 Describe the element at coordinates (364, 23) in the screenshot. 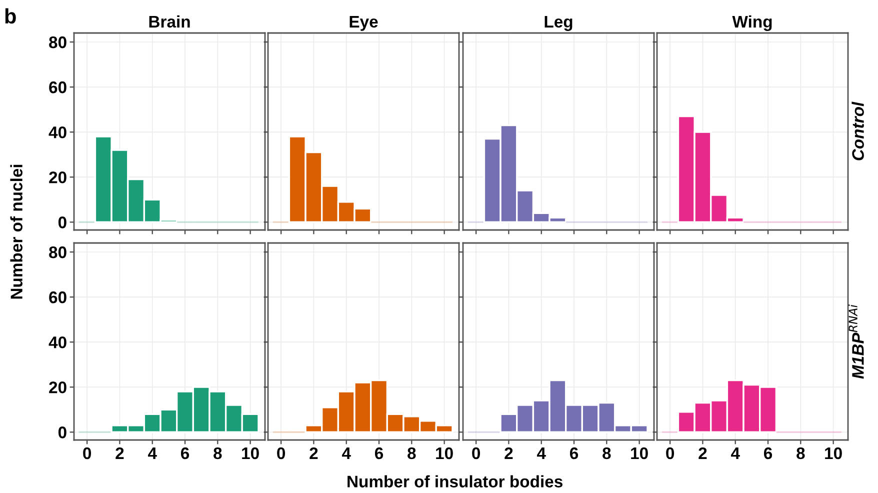

I see `chart-title: Eye` at that location.